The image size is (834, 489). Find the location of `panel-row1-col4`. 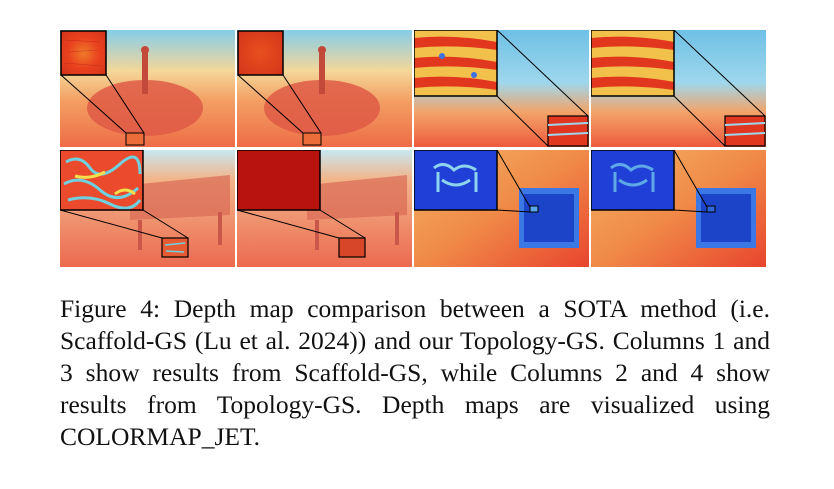

panel-row1-col4 is located at coordinates (678, 88).